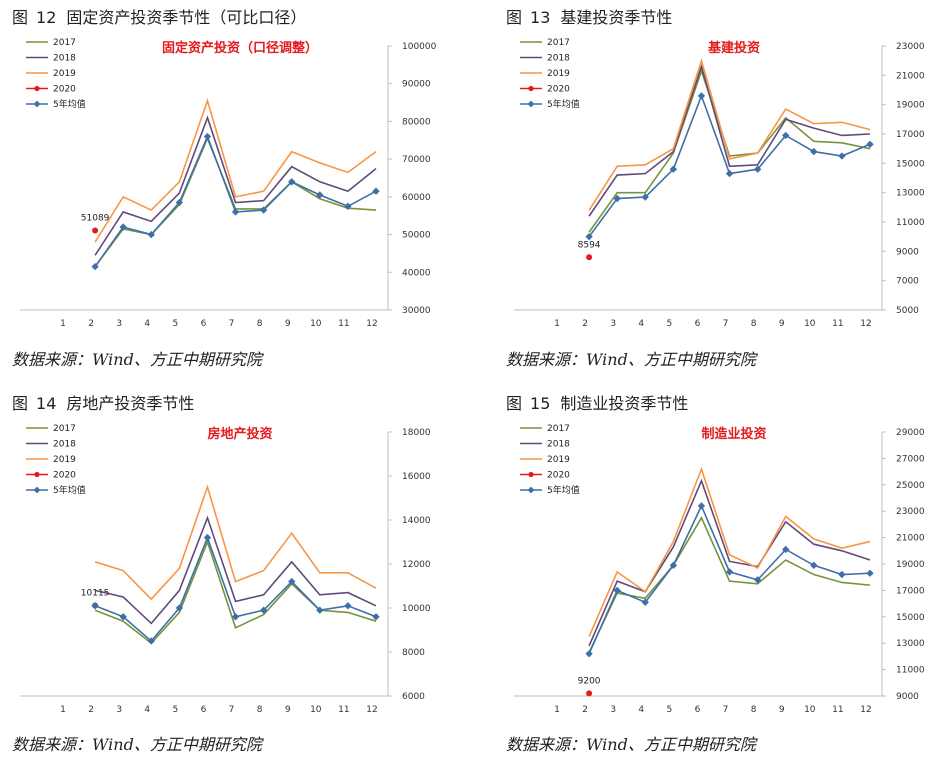 The height and width of the screenshot is (766, 940). I want to click on chart-inner-title: 制造业投资, so click(733, 434).